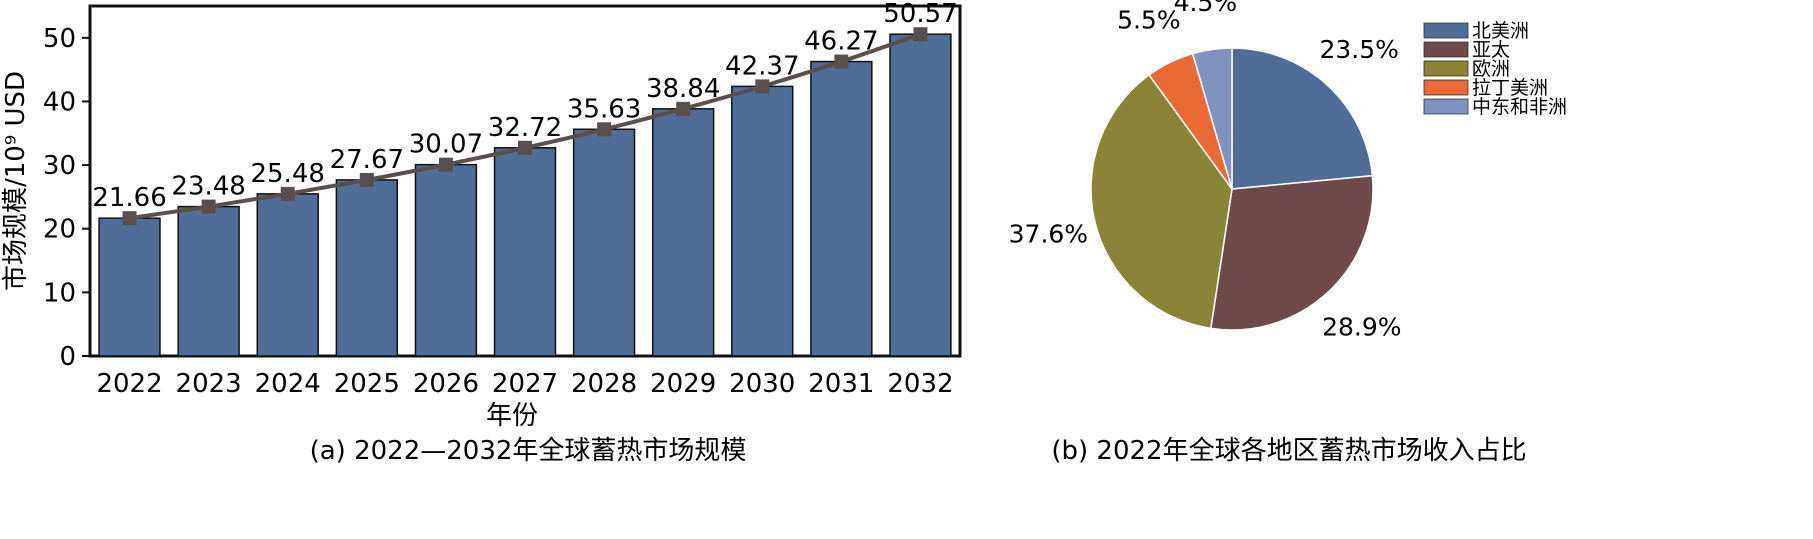  I want to click on pie-percent-label: 4.5%, so click(1206, 8).